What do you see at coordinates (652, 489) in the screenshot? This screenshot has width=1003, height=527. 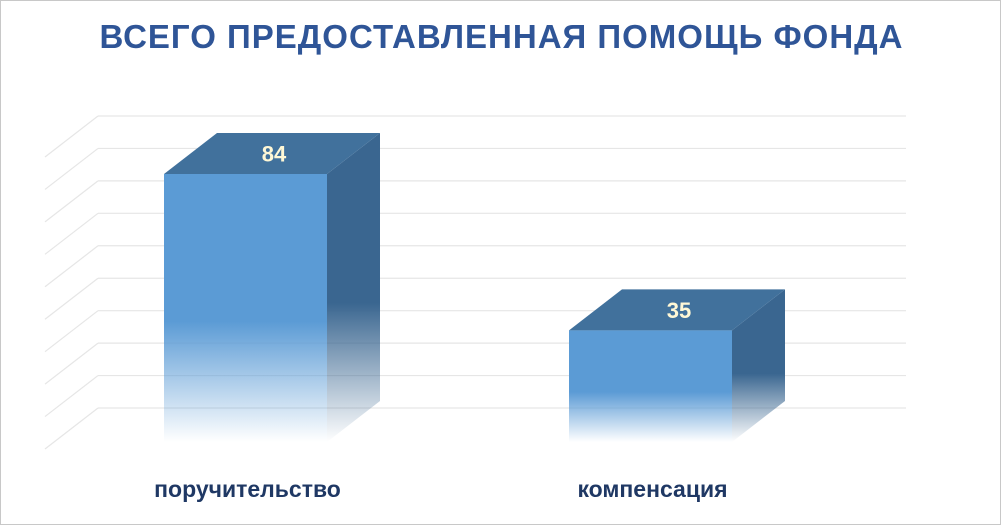 I see `category-label: компенсация` at bounding box center [652, 489].